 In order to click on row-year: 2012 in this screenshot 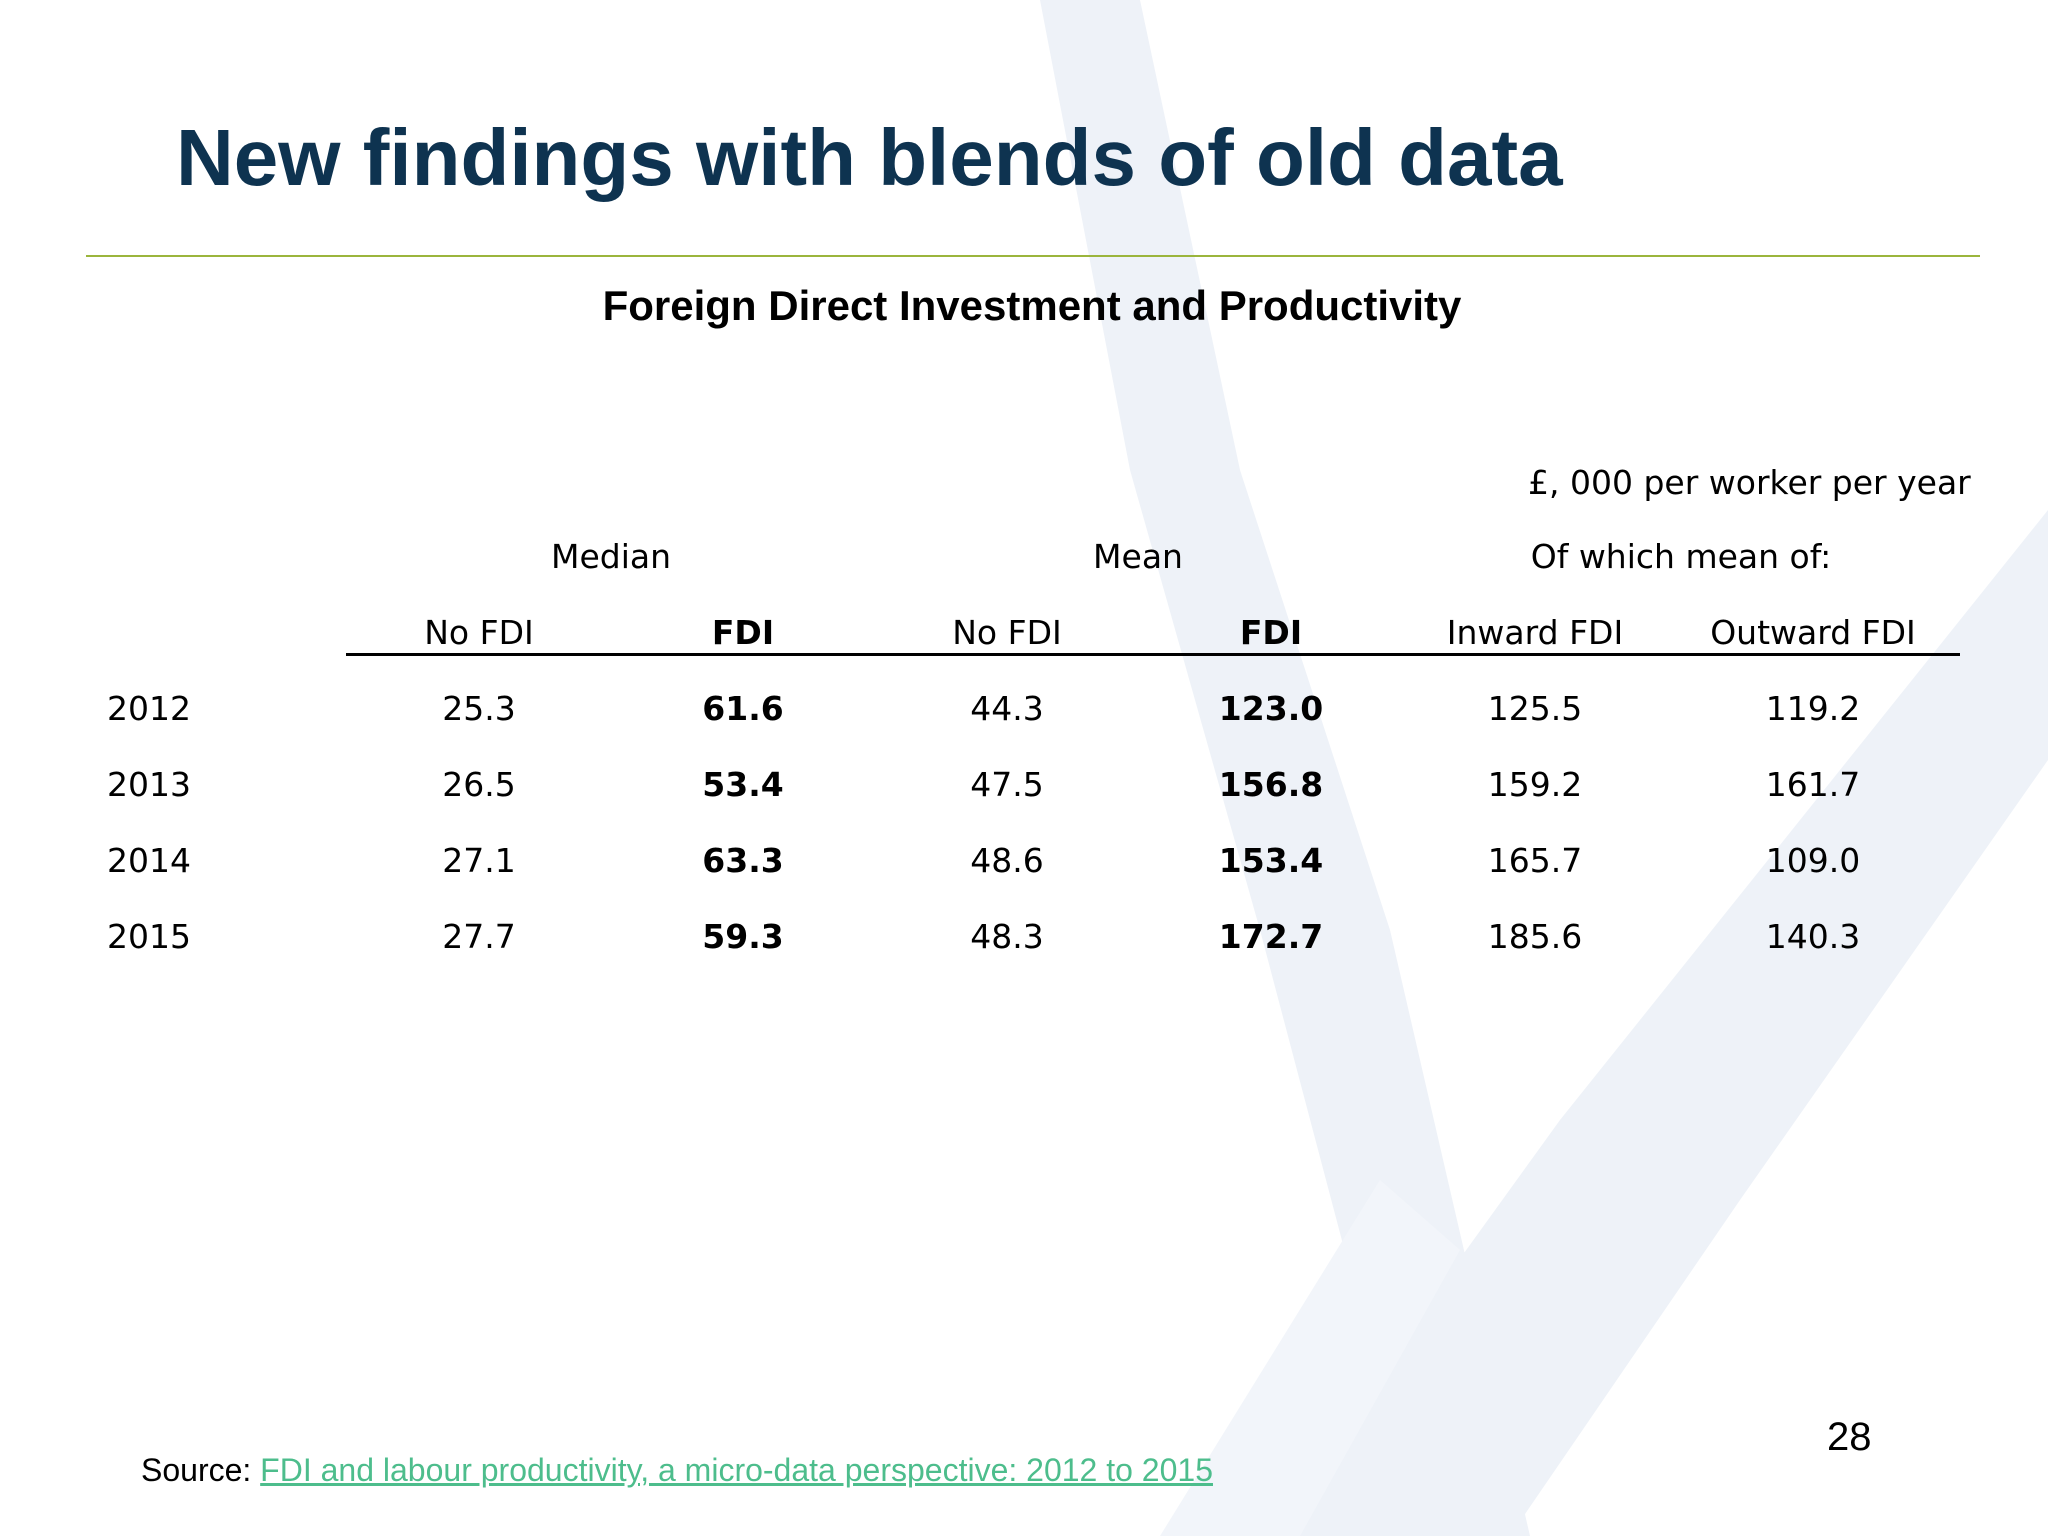, I will do `click(149, 708)`.